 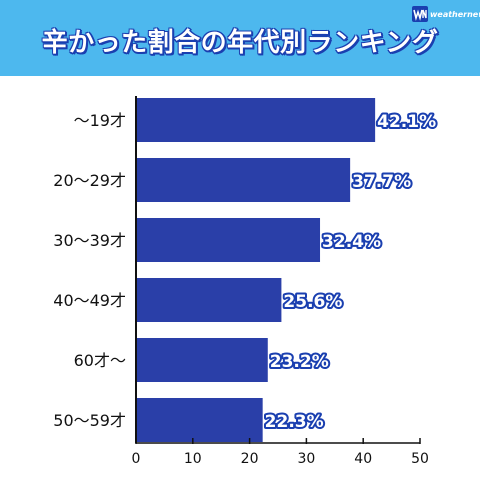 I want to click on x-tick-label: 30, so click(x=306, y=459).